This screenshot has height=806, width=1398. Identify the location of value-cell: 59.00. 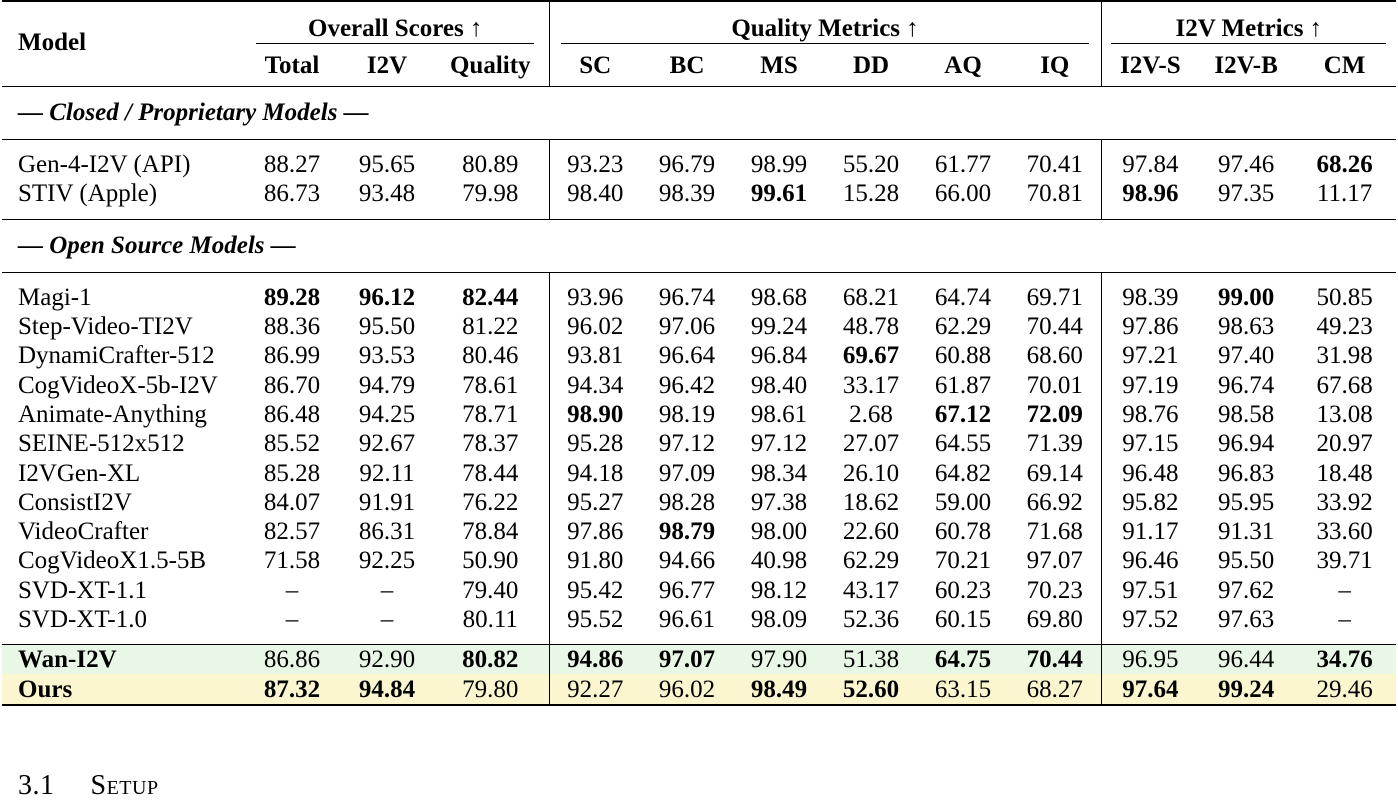
(963, 502).